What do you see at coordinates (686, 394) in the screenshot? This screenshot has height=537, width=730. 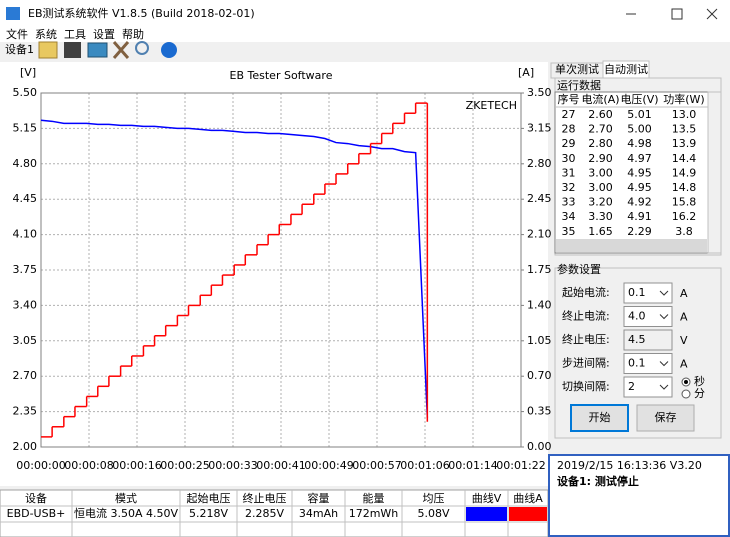 I see `radio-button` at bounding box center [686, 394].